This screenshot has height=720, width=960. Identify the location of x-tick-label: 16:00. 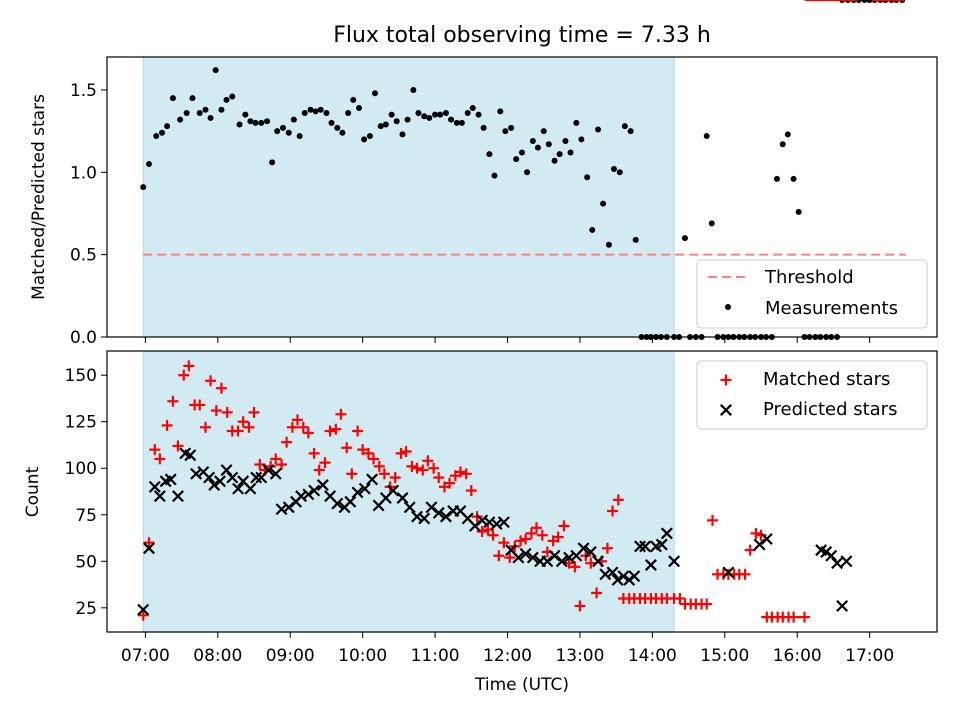
(797, 656).